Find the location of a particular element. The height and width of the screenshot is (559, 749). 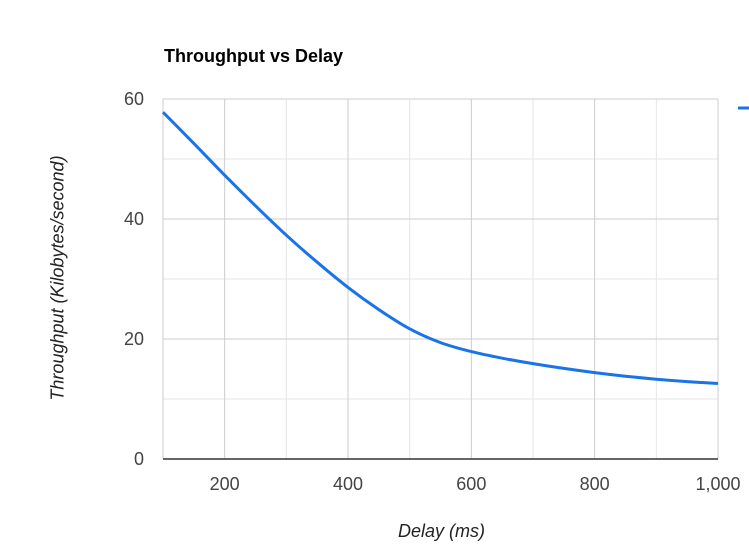

y-tick-label: 60 is located at coordinates (134, 99).